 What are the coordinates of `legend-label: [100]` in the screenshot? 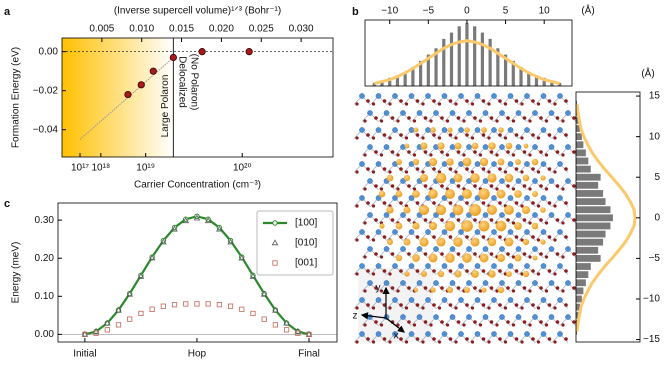 It's located at (306, 223).